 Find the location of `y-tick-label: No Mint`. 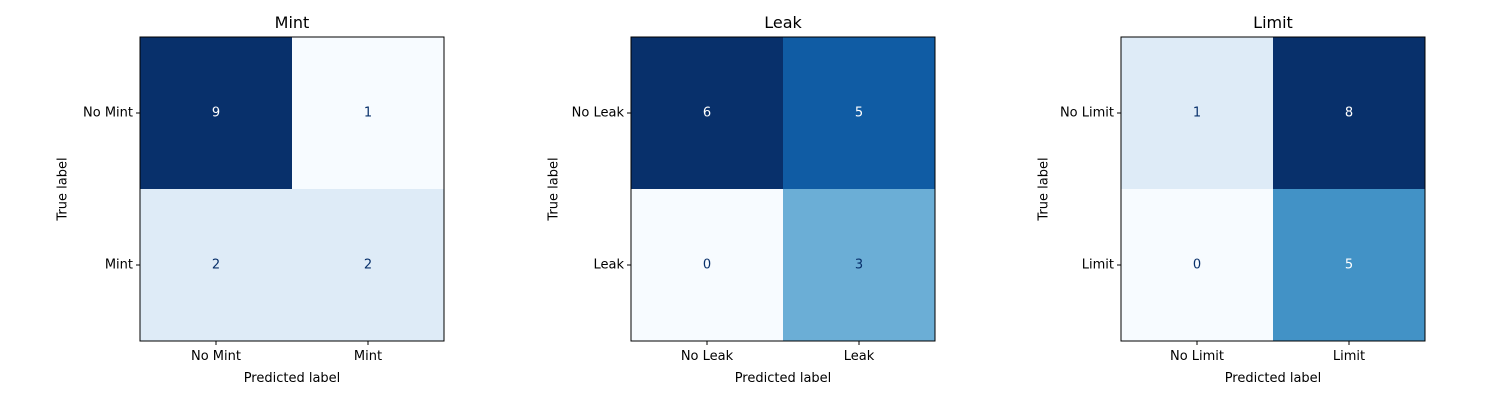

y-tick-label: No Mint is located at coordinates (108, 113).